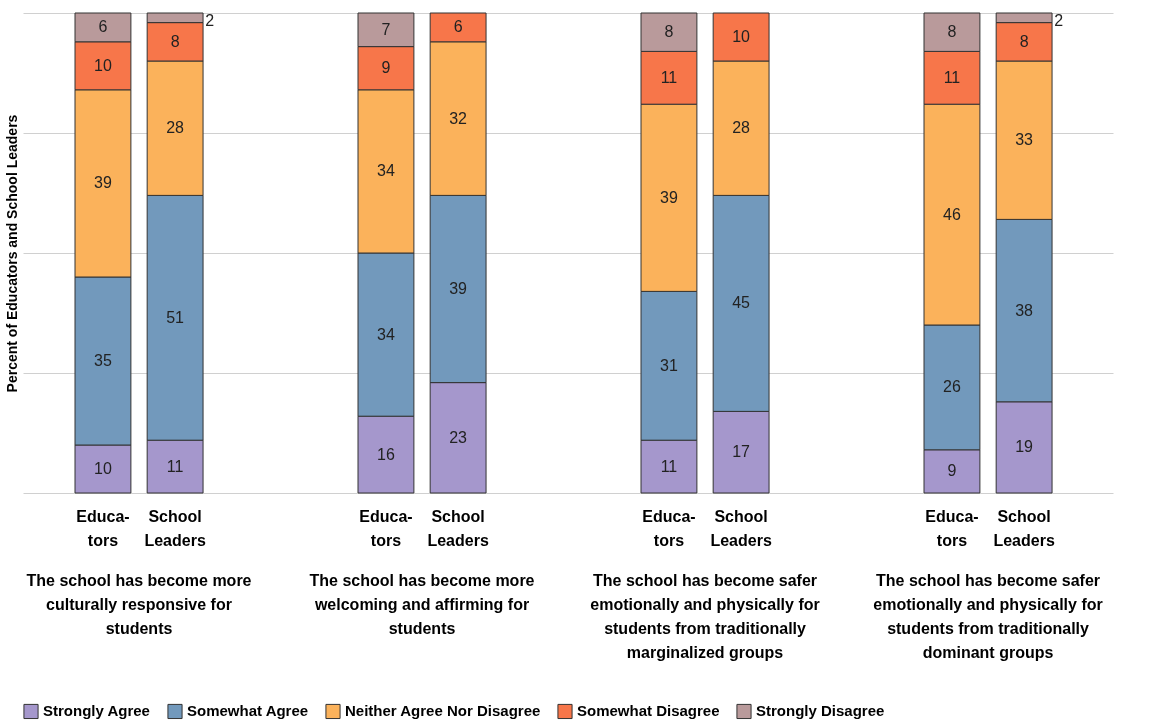 This screenshot has height=728, width=1166. What do you see at coordinates (458, 118) in the screenshot?
I see `data-label: 32` at bounding box center [458, 118].